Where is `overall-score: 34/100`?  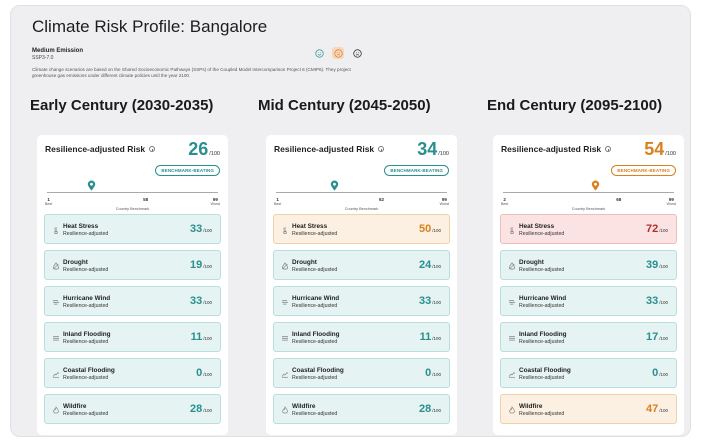
overall-score: 34/100 is located at coordinates (433, 149).